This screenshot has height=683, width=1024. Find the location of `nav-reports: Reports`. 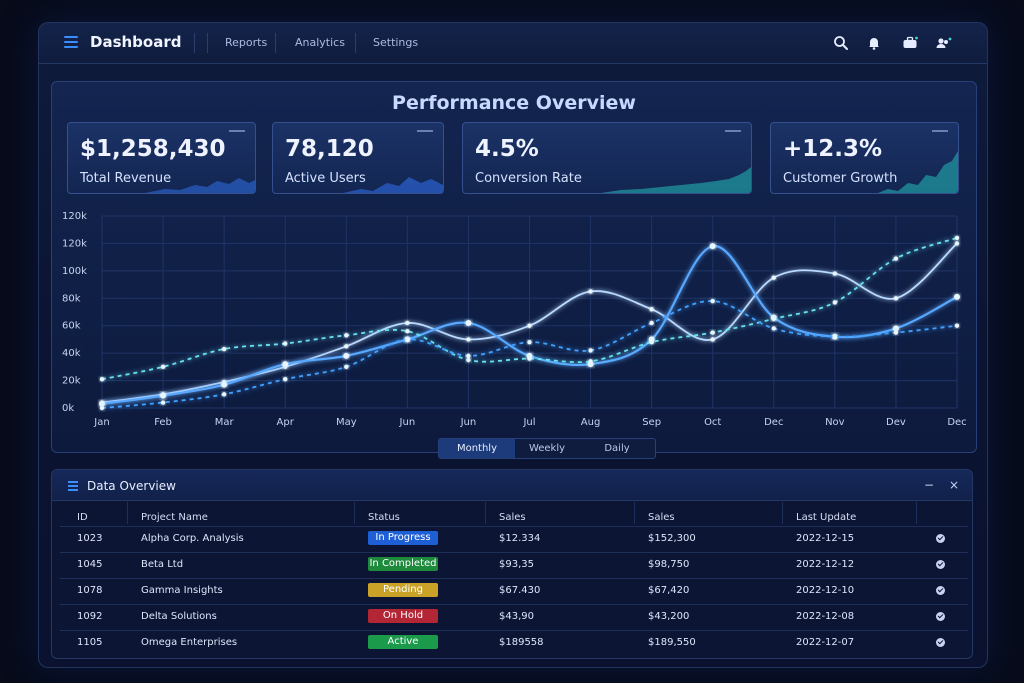

nav-reports: Reports is located at coordinates (246, 42).